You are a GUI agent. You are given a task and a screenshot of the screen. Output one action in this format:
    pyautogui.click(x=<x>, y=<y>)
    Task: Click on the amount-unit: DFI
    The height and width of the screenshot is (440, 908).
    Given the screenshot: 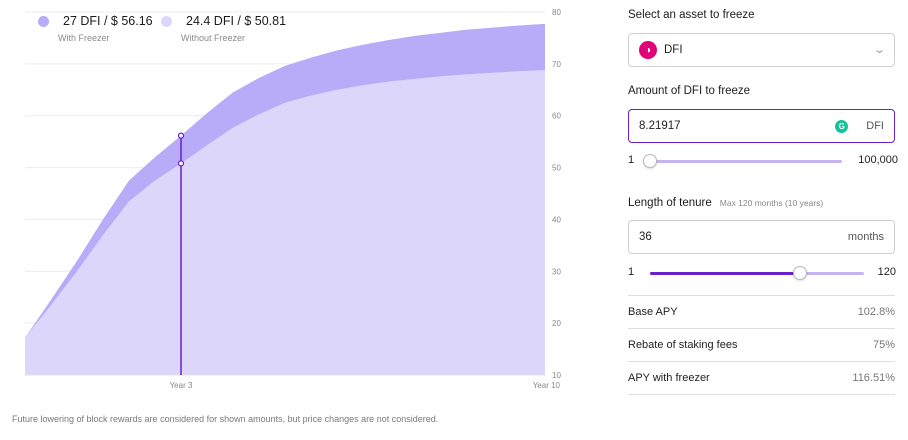 What is the action you would take?
    pyautogui.click(x=875, y=126)
    